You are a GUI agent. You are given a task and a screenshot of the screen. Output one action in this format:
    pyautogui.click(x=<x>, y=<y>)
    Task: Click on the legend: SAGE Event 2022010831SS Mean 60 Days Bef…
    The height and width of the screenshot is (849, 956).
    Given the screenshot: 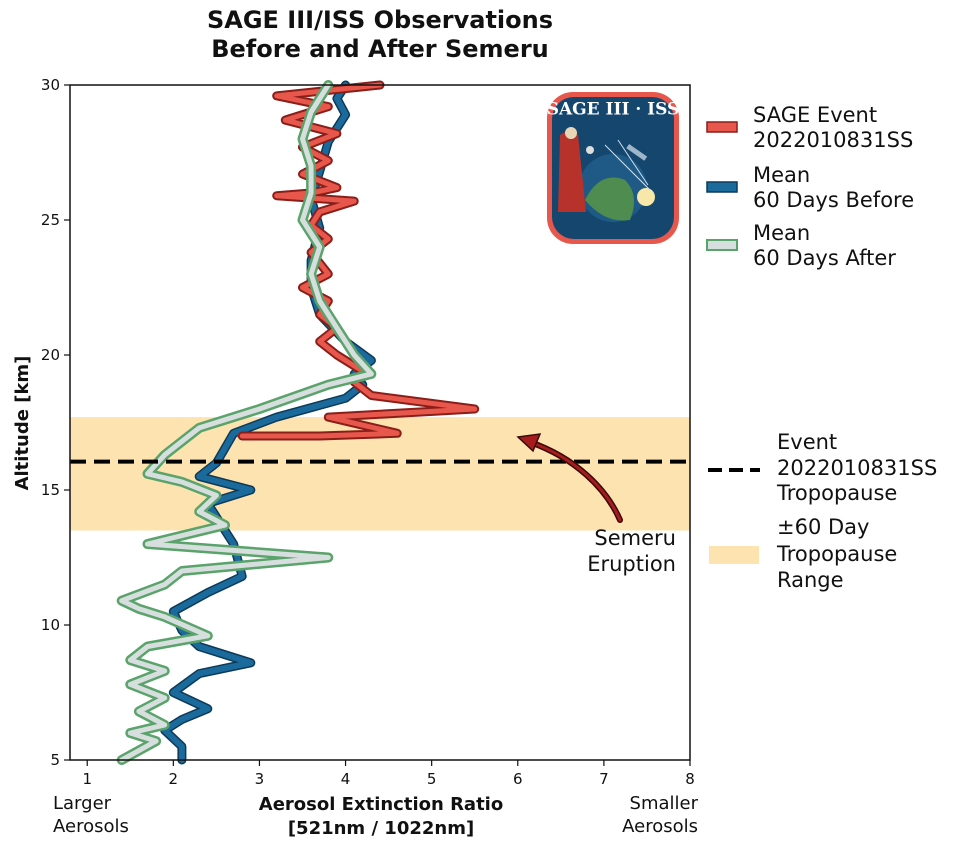 What is the action you would take?
    pyautogui.click(x=821, y=347)
    